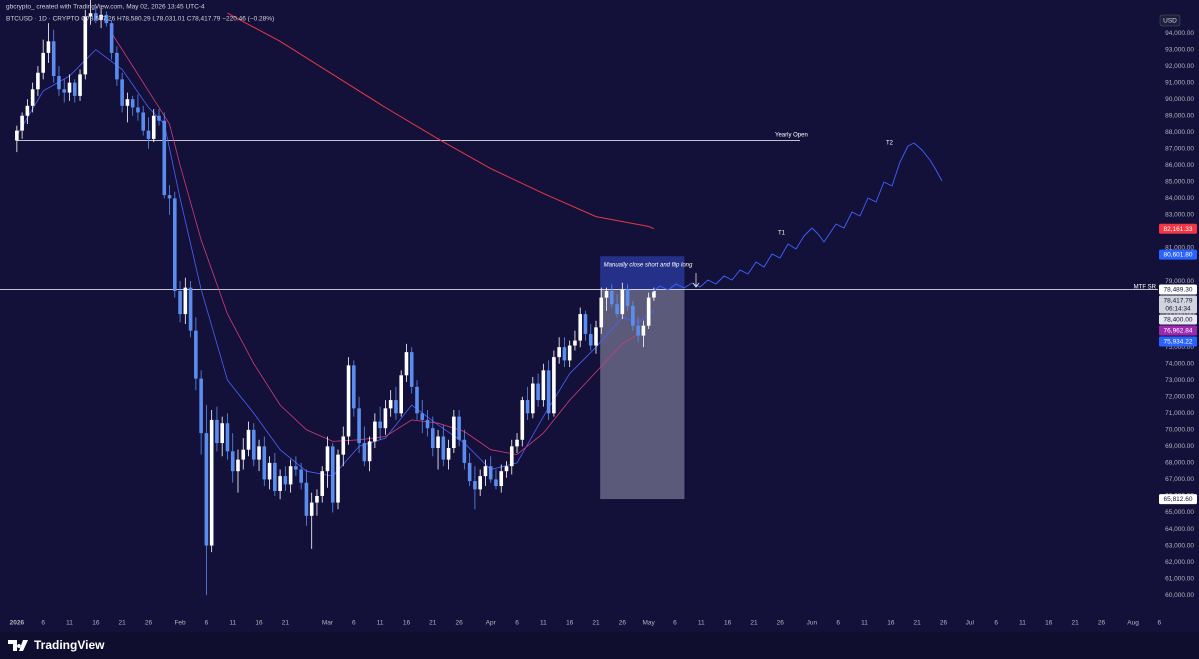  I want to click on x-tick-label: Jul, so click(970, 623).